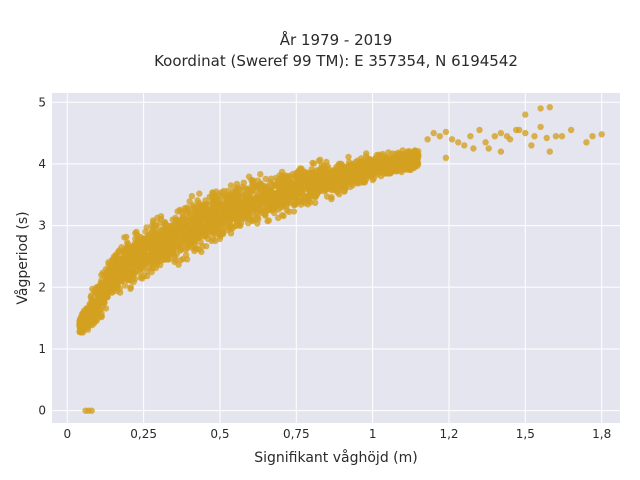 The image size is (640, 480). I want to click on y-tick-label: 1, so click(42, 349).